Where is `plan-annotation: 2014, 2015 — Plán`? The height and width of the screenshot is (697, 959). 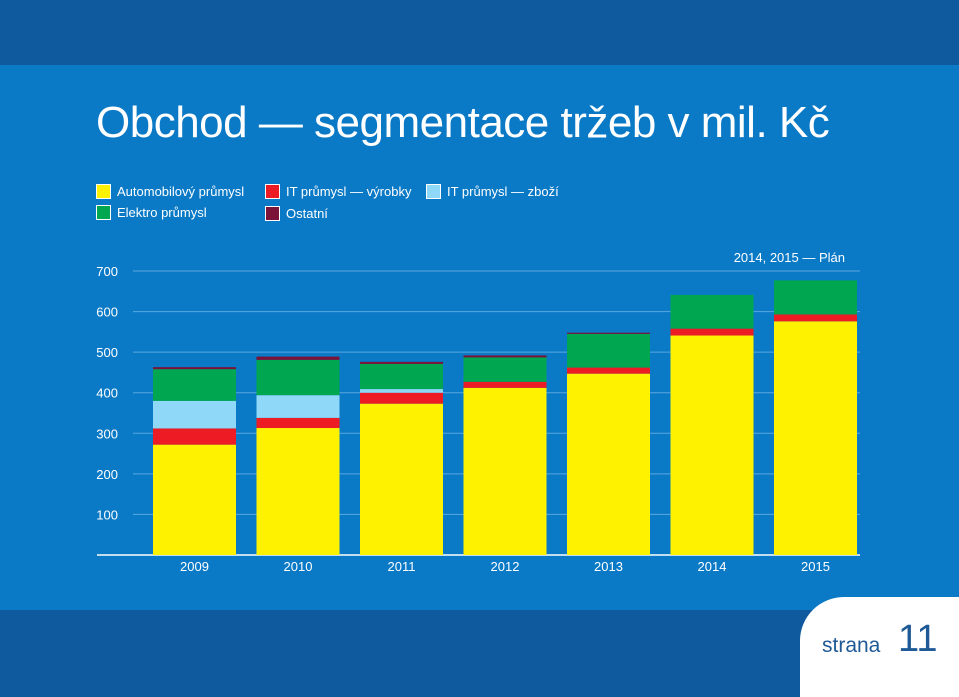 plan-annotation: 2014, 2015 — Plán is located at coordinates (789, 257).